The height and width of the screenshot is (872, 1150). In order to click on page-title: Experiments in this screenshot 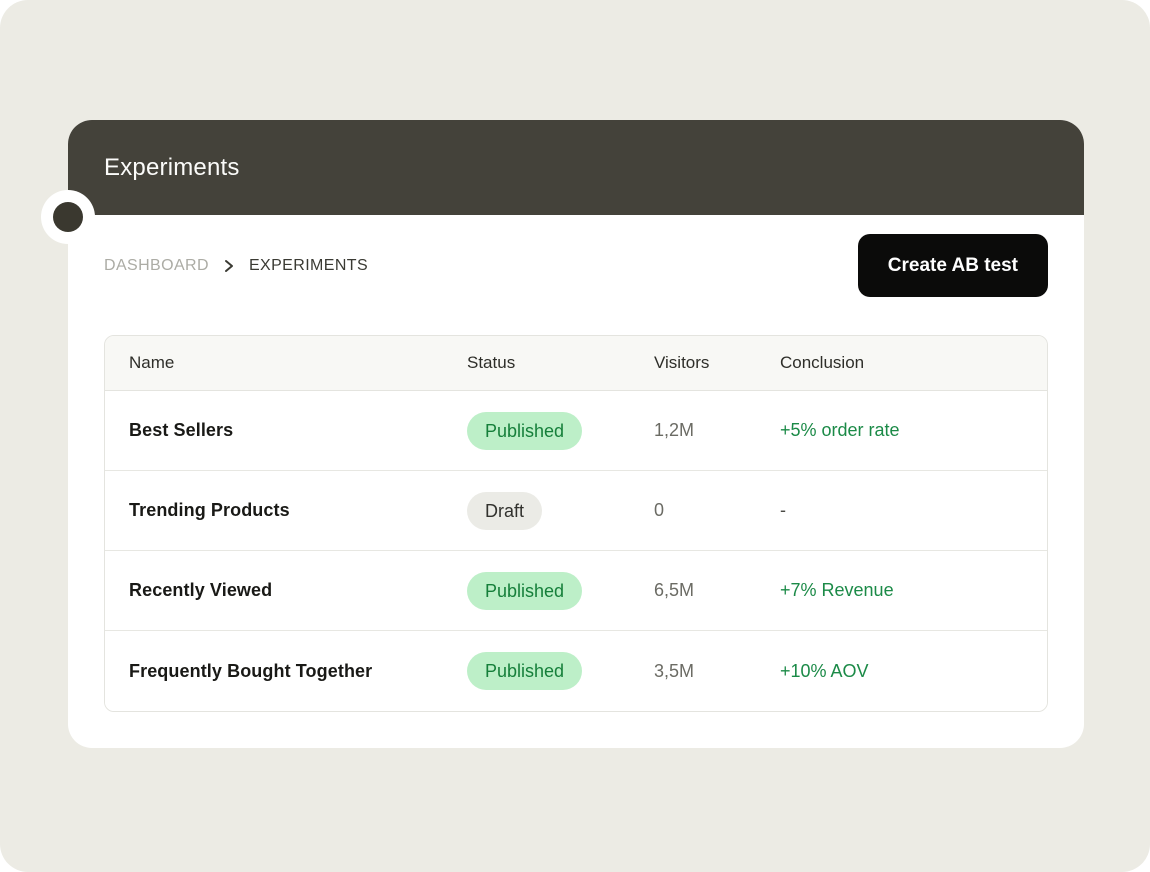, I will do `click(172, 167)`.